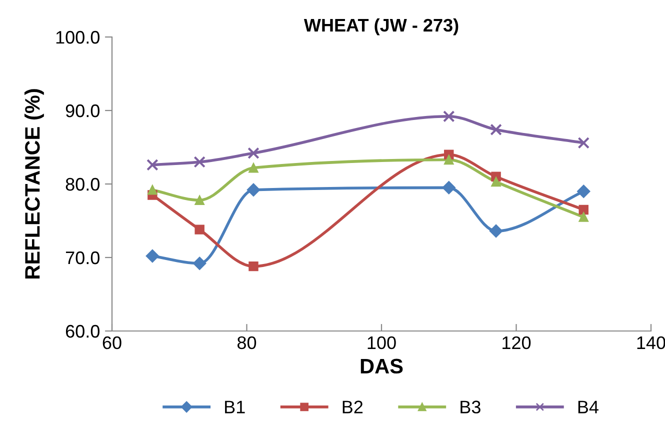 The height and width of the screenshot is (429, 665). I want to click on y-tick-label: 80.0, so click(83, 184).